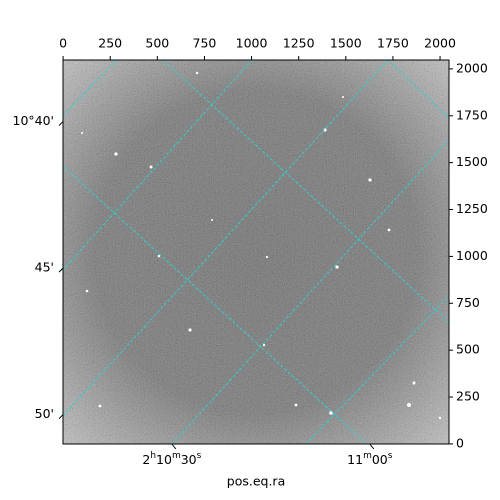 This screenshot has height=500, width=500. I want to click on top-tick-label: 500, so click(157, 43).